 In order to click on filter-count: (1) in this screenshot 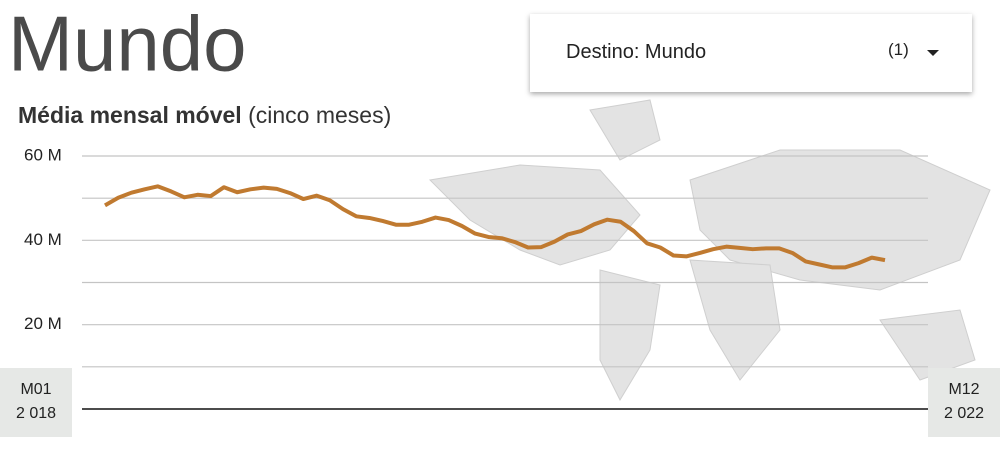, I will do `click(898, 49)`.